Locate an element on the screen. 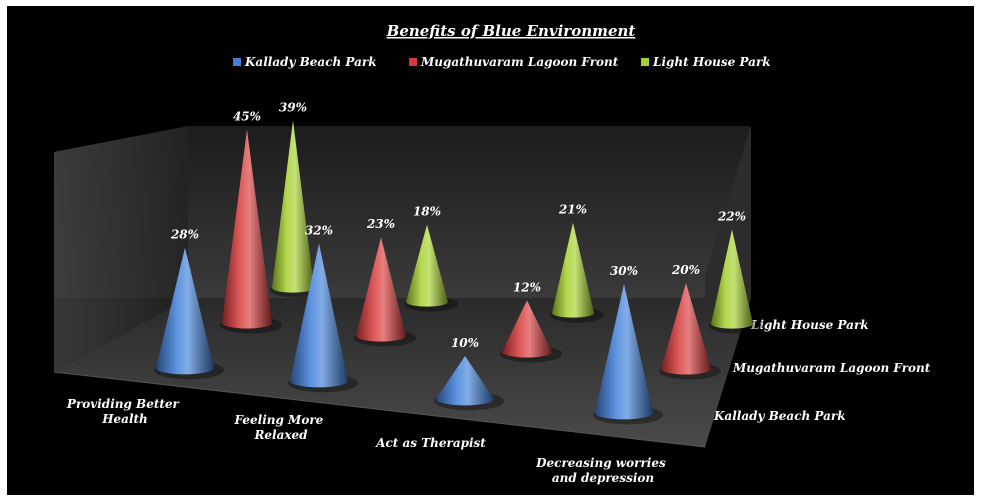 The width and height of the screenshot is (983, 501). legend-swatch-lighthouse is located at coordinates (645, 62).